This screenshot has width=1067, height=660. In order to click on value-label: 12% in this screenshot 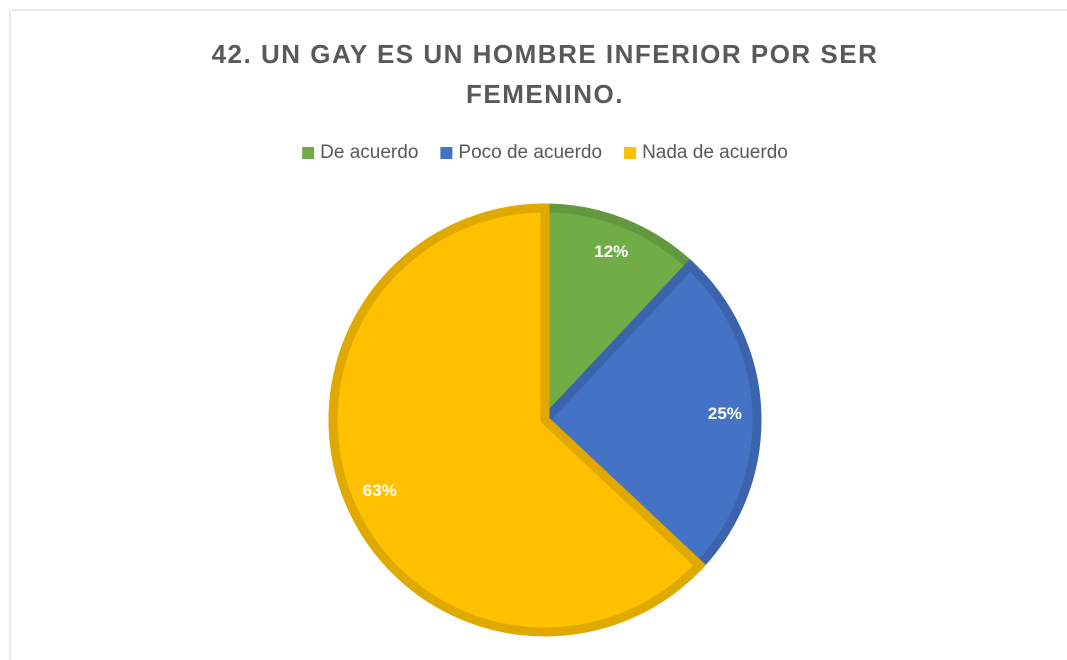, I will do `click(611, 251)`.